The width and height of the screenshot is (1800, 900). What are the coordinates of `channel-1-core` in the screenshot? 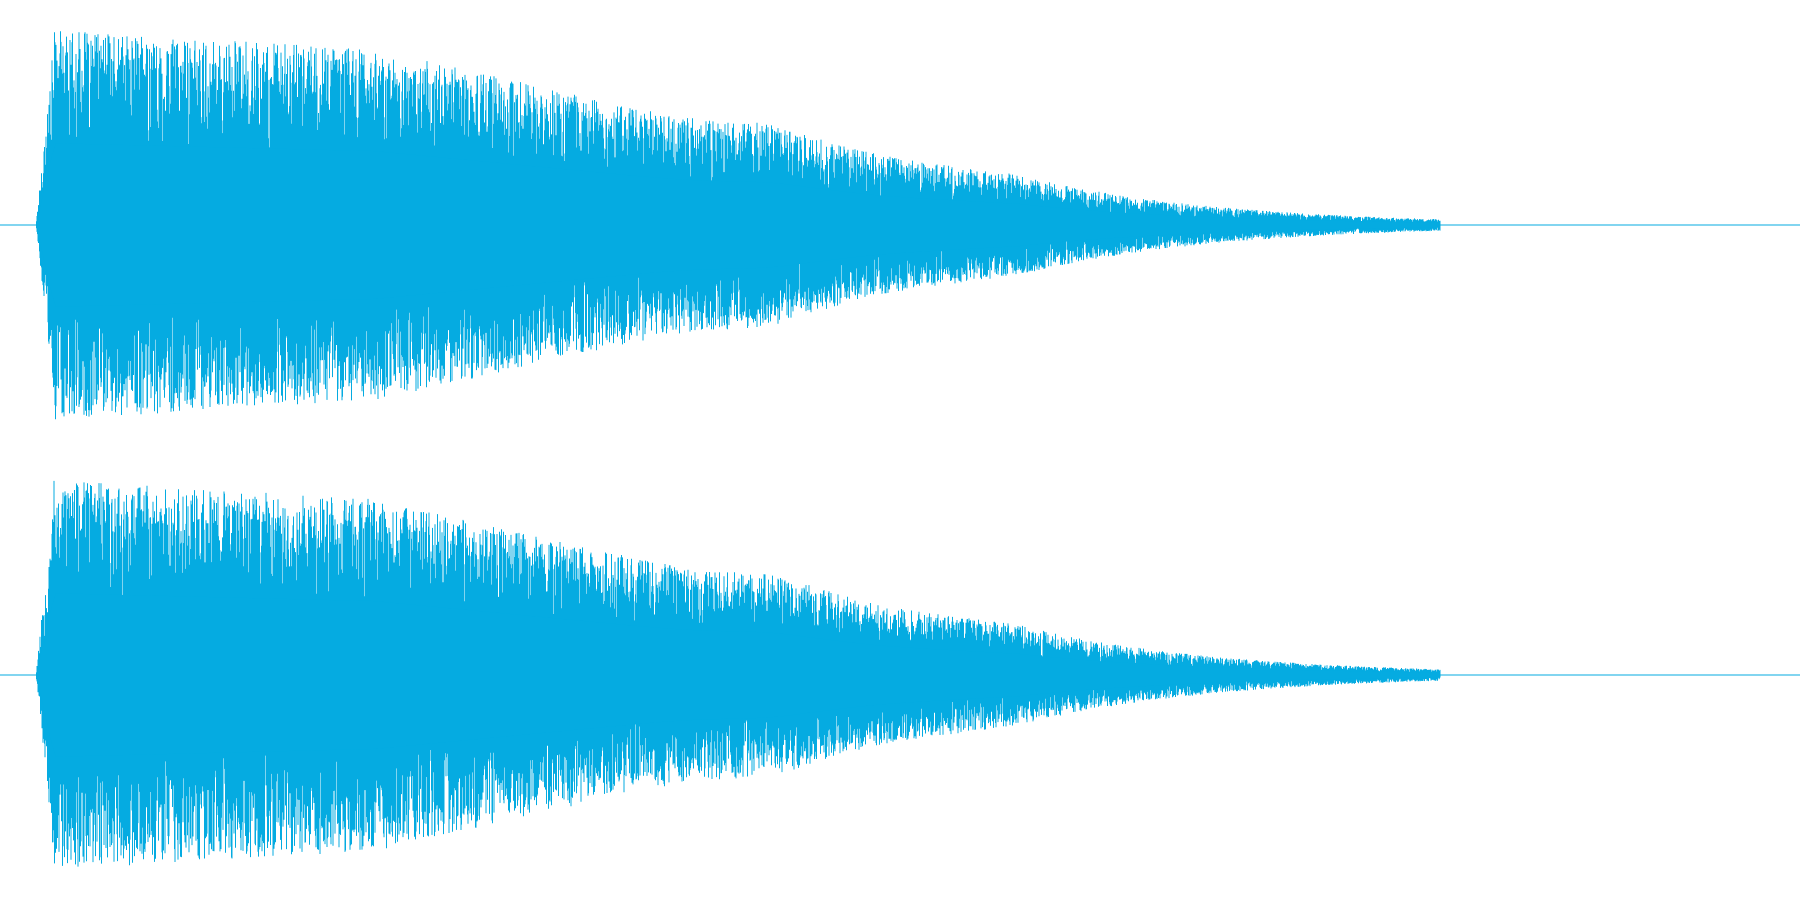 It's located at (738, 225).